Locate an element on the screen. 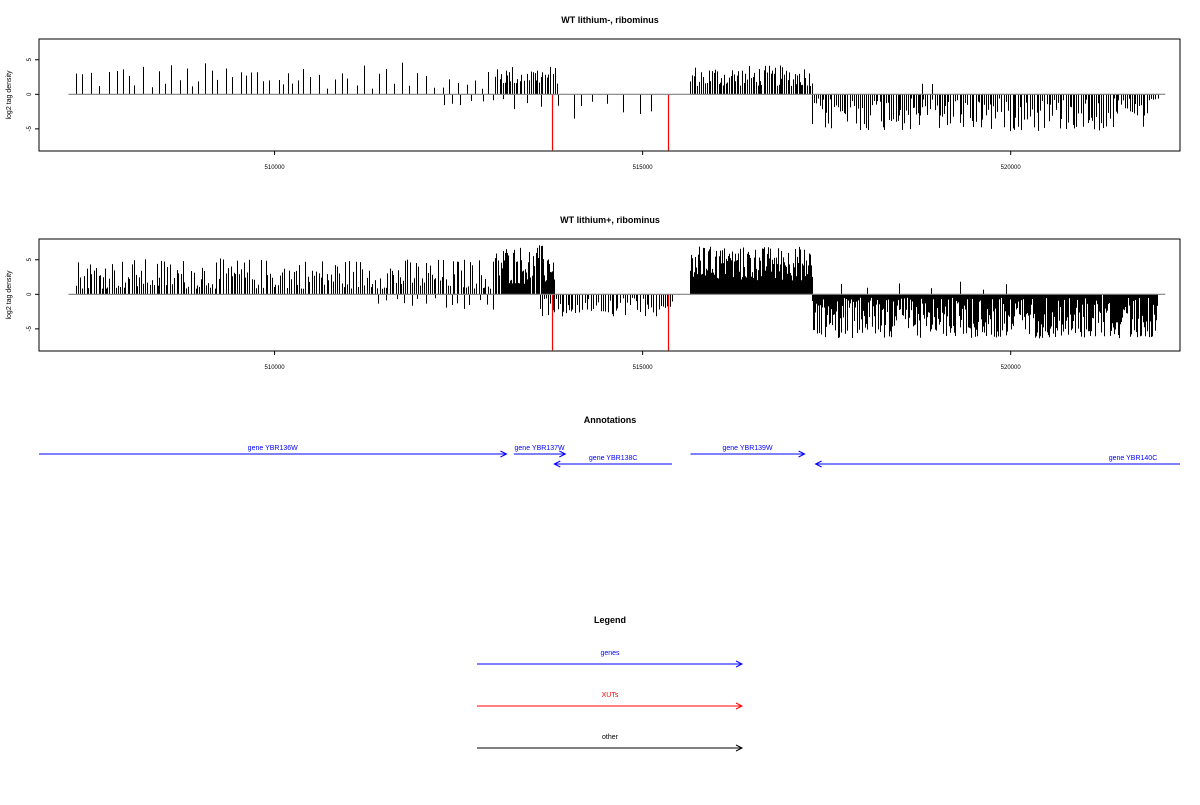 The width and height of the screenshot is (1200, 805). annotations-title: Annotations is located at coordinates (610, 420).